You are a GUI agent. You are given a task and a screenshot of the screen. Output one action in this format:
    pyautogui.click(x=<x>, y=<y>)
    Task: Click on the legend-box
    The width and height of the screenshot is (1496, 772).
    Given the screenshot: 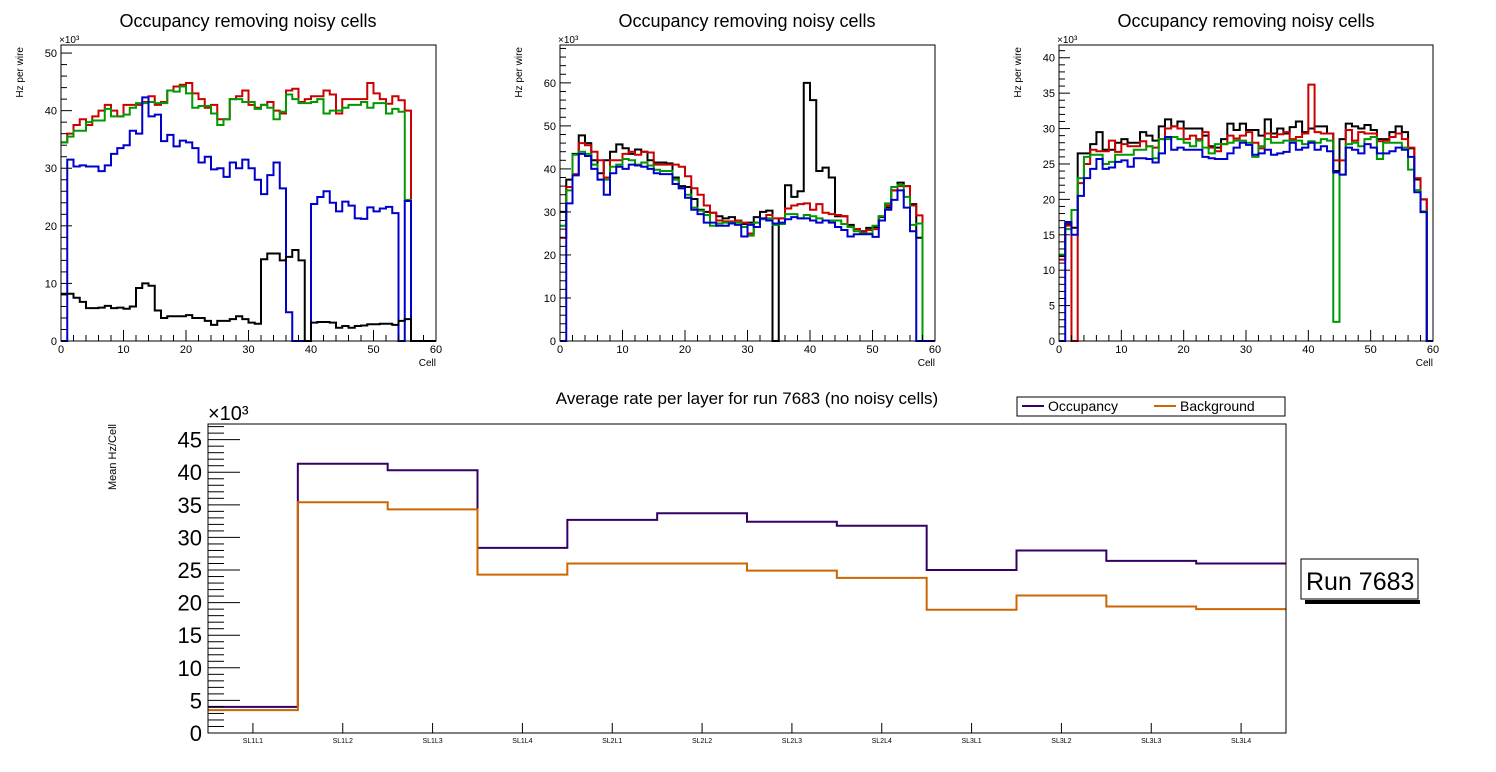 What is the action you would take?
    pyautogui.click(x=1151, y=406)
    